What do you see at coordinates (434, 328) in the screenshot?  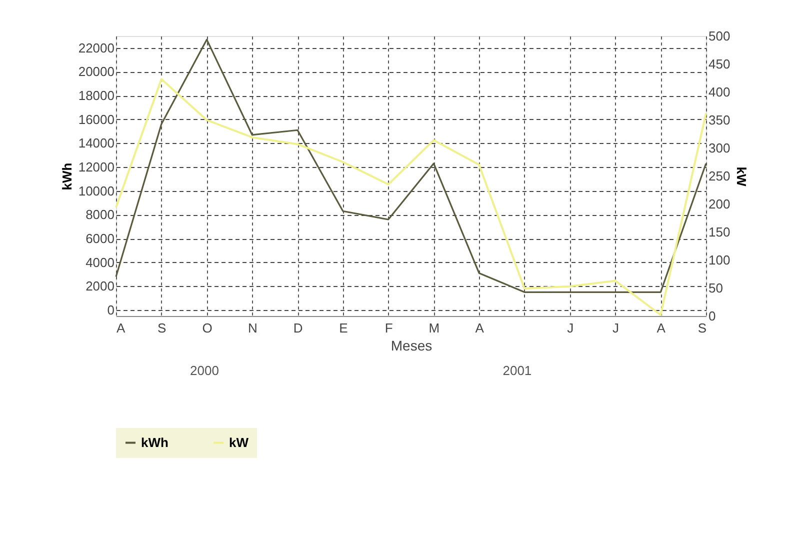 I see `x-tick-label: M` at bounding box center [434, 328].